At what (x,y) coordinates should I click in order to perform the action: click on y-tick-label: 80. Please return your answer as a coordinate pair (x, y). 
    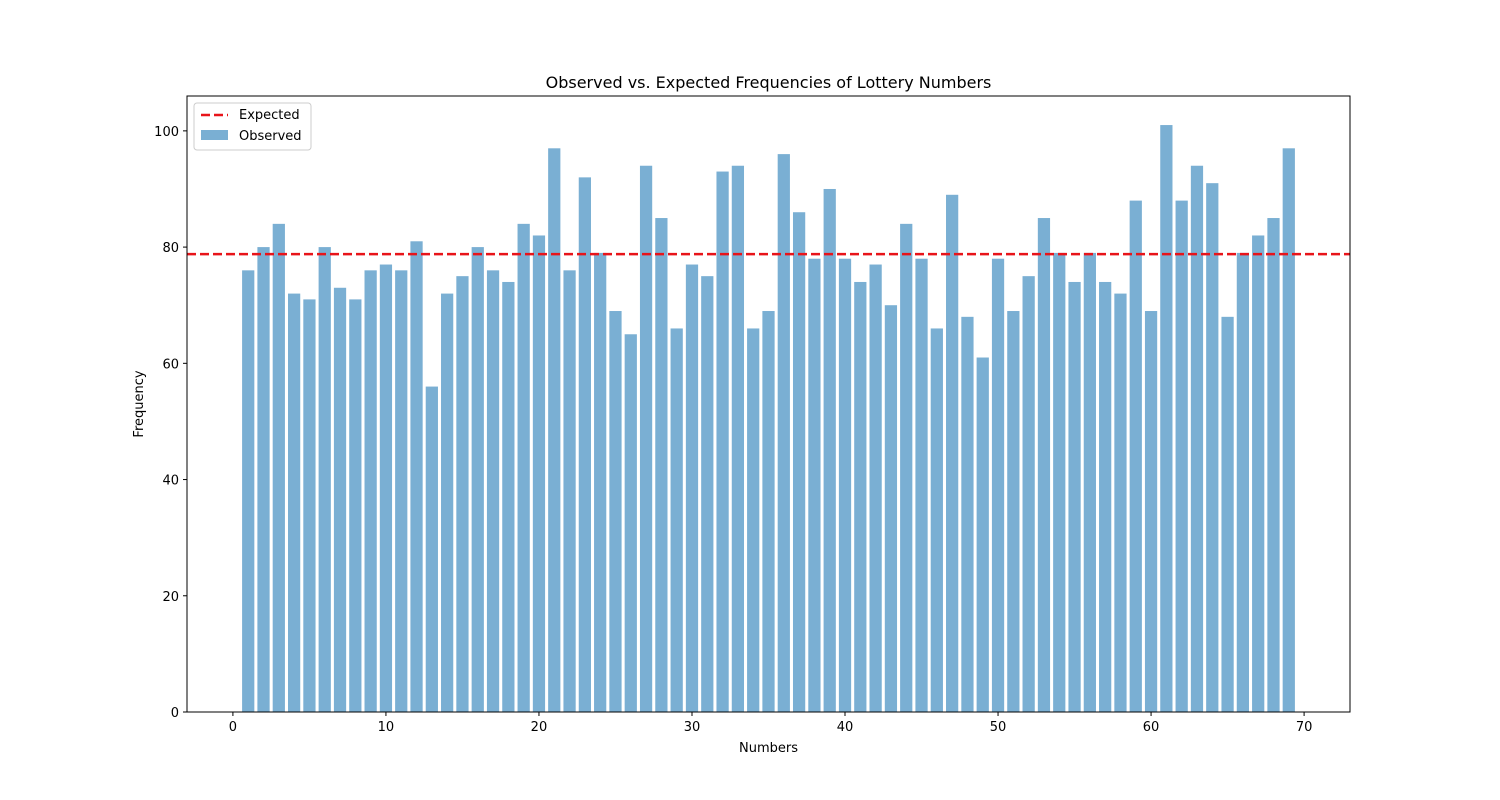
    Looking at the image, I should click on (170, 248).